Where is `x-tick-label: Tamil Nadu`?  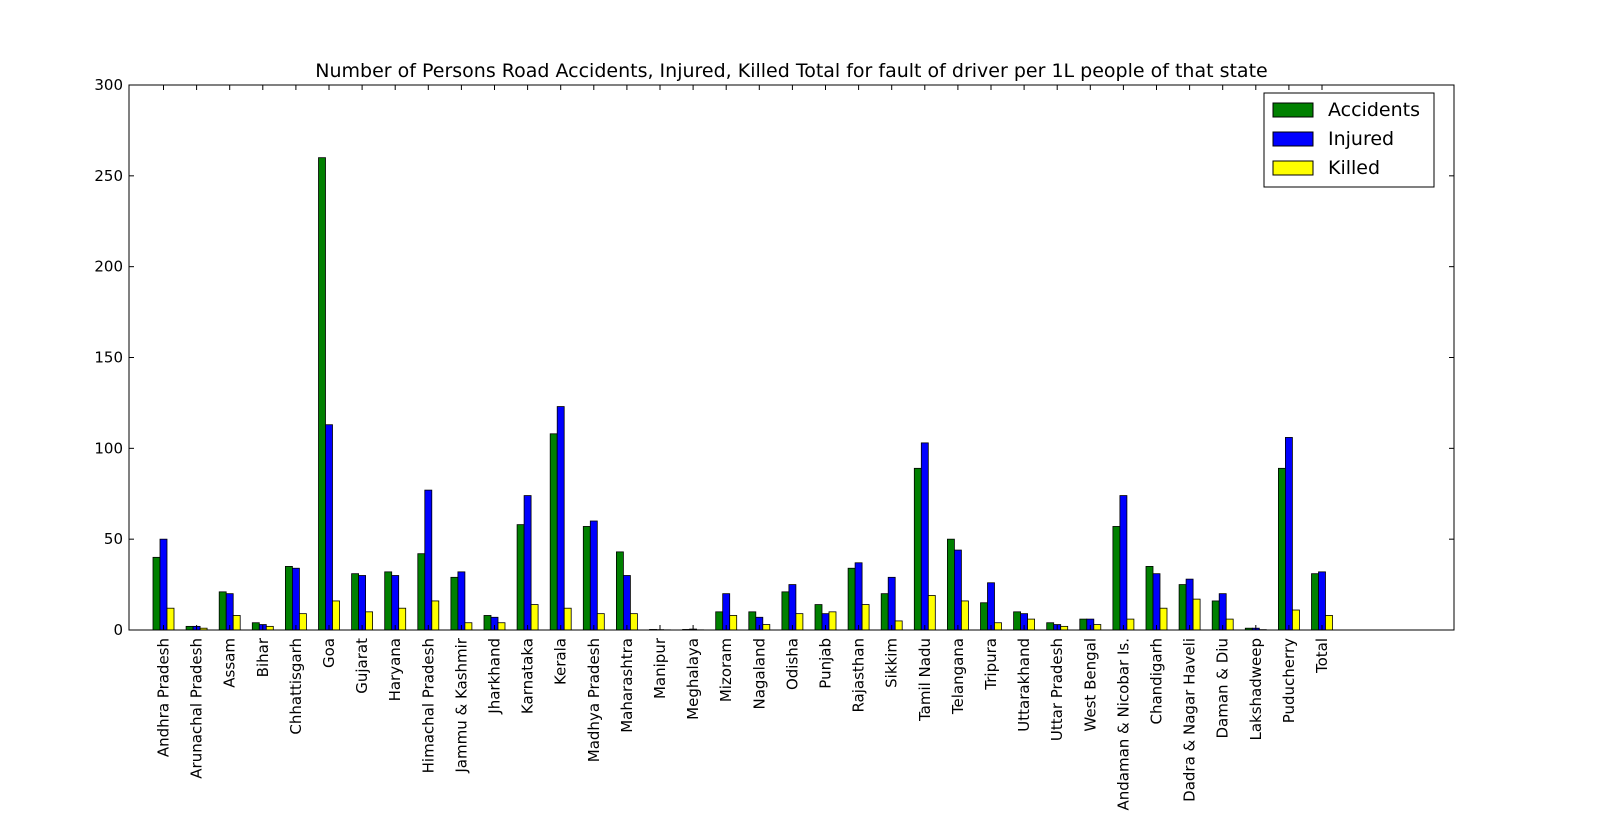 x-tick-label: Tamil Nadu is located at coordinates (925, 680).